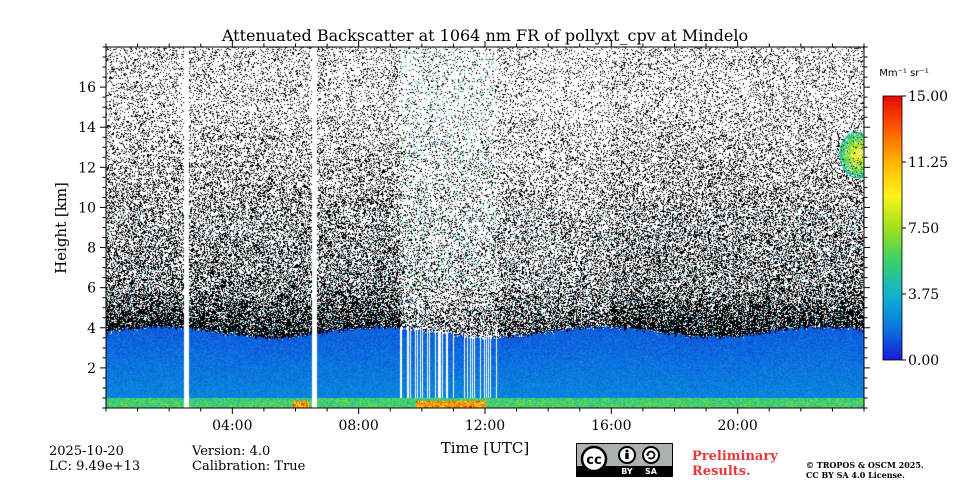  Describe the element at coordinates (91, 369) in the screenshot. I see `y-tick-label: 2` at that location.